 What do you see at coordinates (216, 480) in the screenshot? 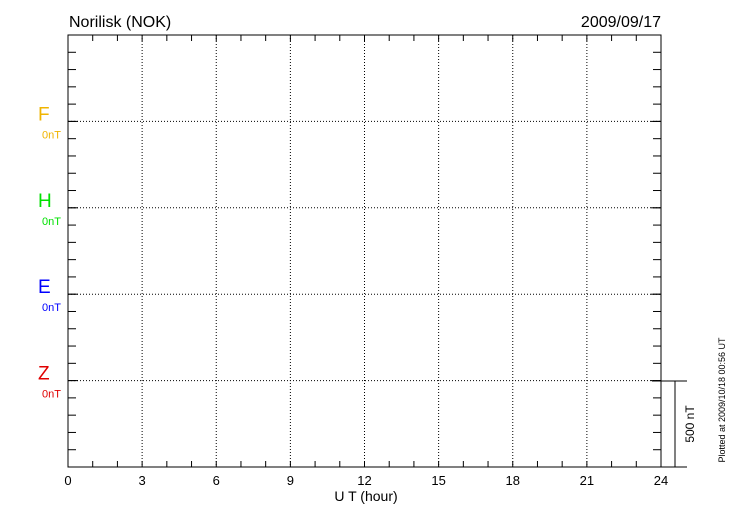
I see `x-tick-label: 6` at bounding box center [216, 480].